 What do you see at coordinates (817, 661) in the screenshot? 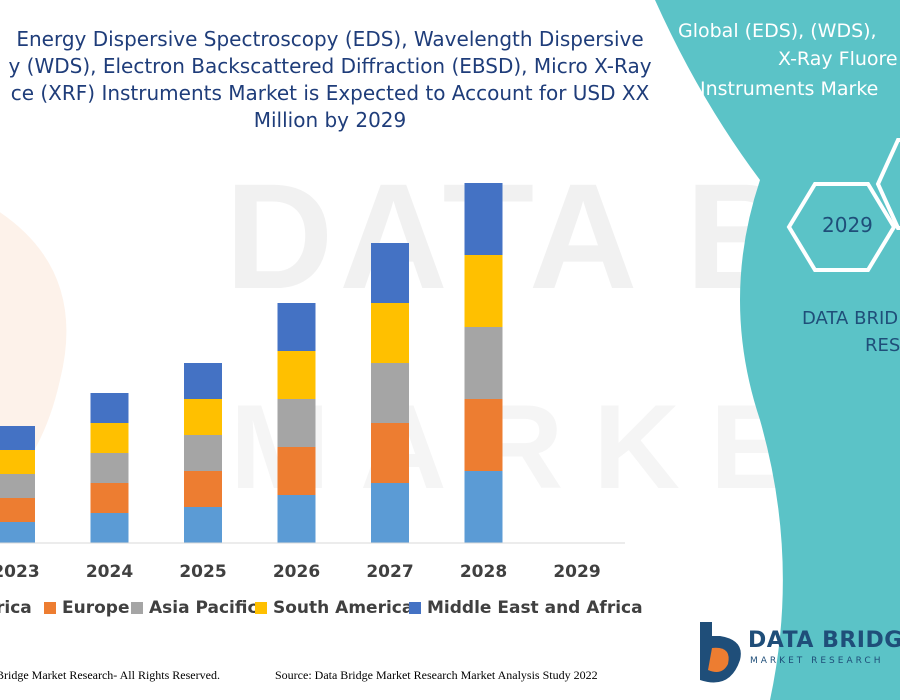
I see `brand-subtitle: MARKET RESEARCH` at bounding box center [817, 661].